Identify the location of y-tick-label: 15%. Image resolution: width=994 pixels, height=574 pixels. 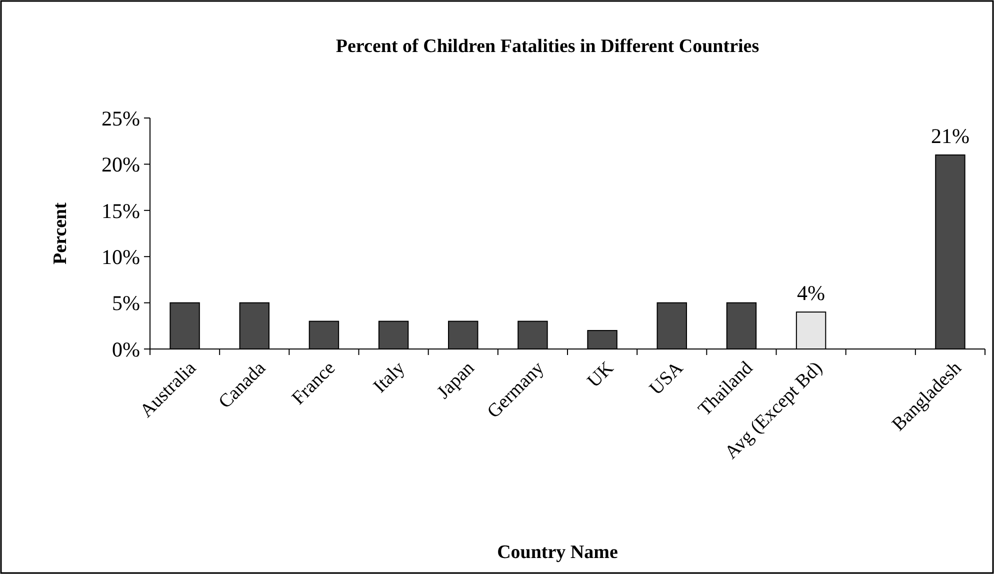
(121, 210).